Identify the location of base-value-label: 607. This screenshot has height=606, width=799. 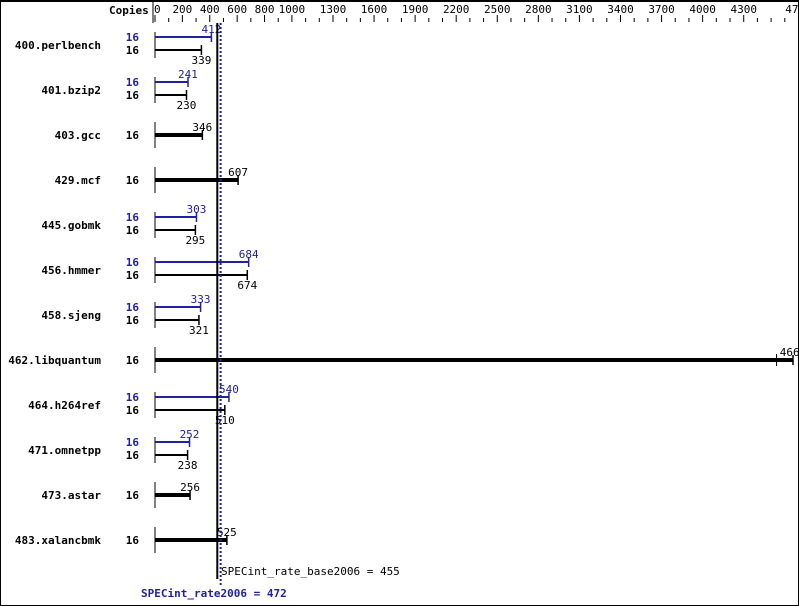
(238, 172).